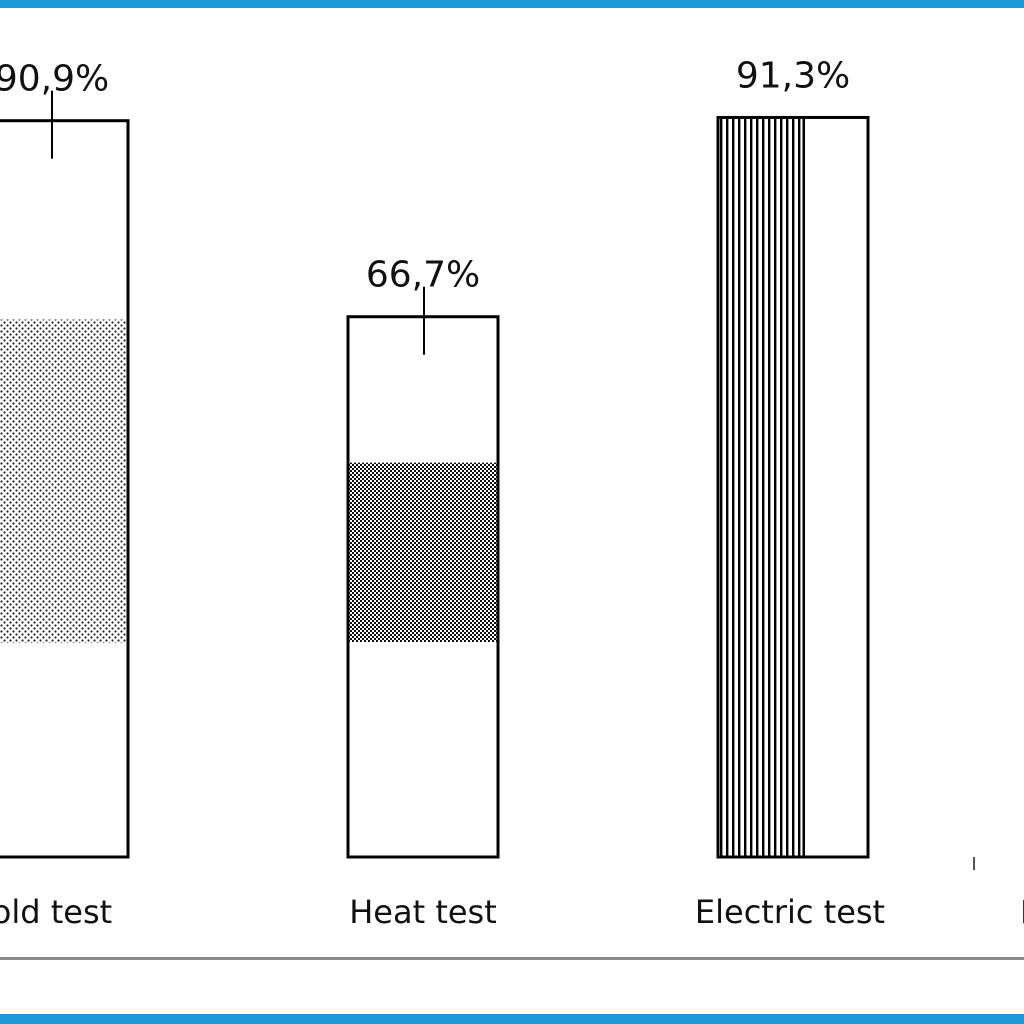 The image size is (1024, 1024). I want to click on value-label-3: 91,3%, so click(793, 75).